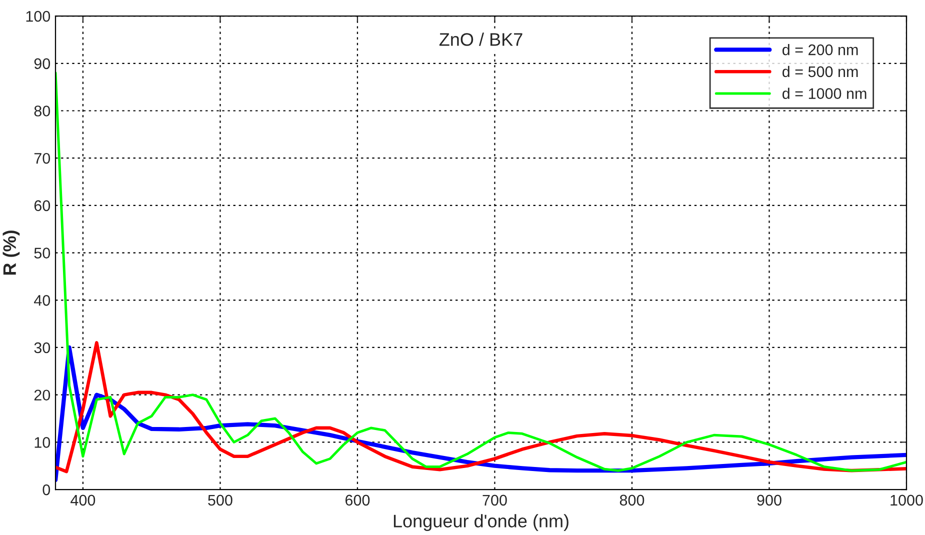 The width and height of the screenshot is (925, 535). I want to click on y-tick-label: 30, so click(42, 348).